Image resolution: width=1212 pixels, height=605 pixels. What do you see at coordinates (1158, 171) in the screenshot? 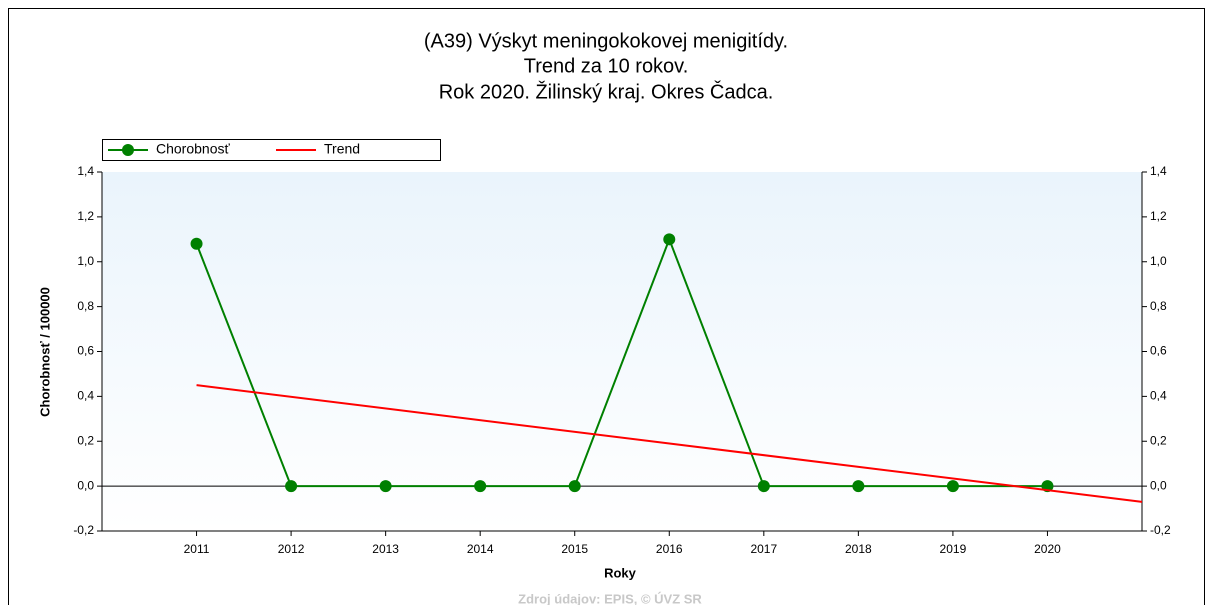
I see `y2-tick-label: 1,4` at bounding box center [1158, 171].